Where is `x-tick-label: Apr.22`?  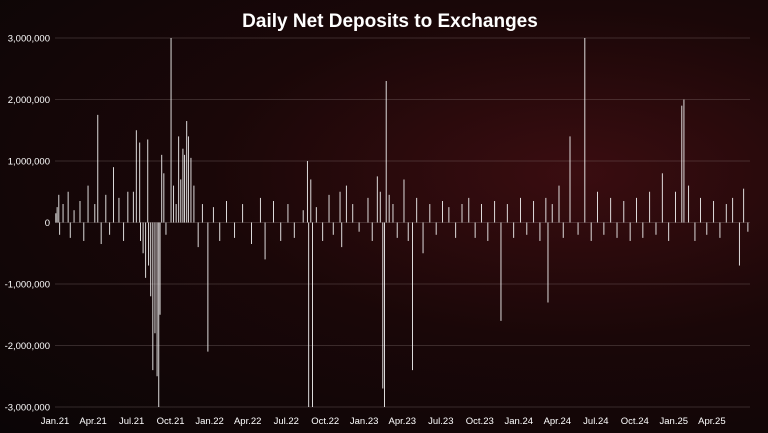
x-tick-label: Apr.22 is located at coordinates (247, 421).